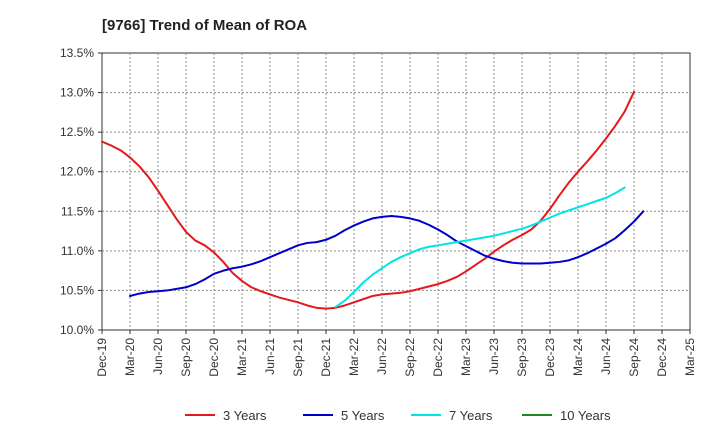 The width and height of the screenshot is (720, 440). I want to click on x-tick-label: Dec-24, so click(662, 357).